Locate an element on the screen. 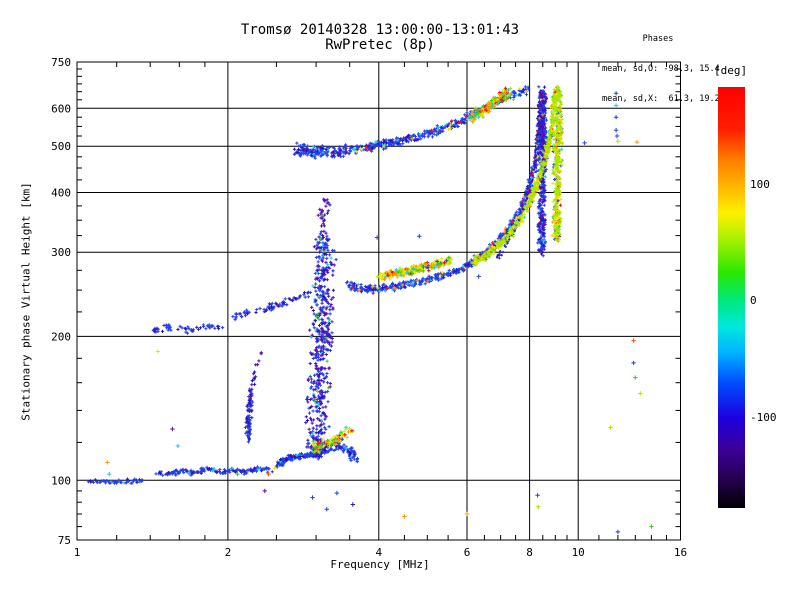  svg-text: 100 is located at coordinates (61, 480).